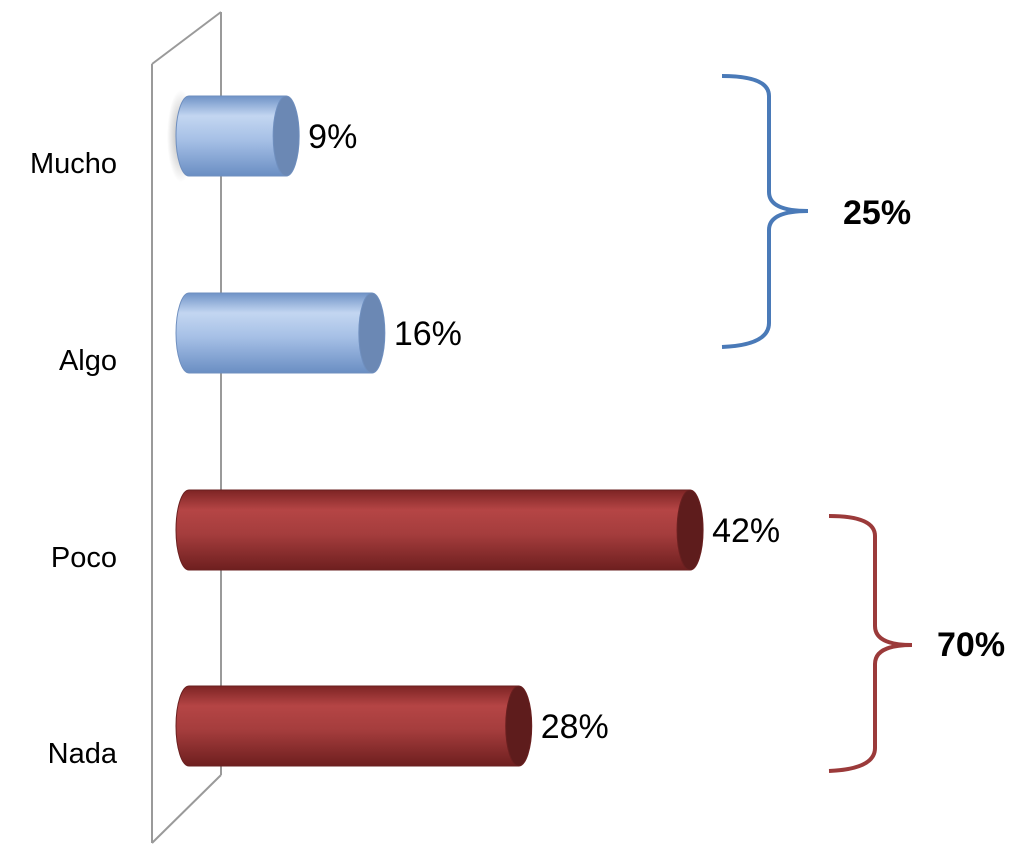 The height and width of the screenshot is (846, 1014). What do you see at coordinates (816, 211) in the screenshot?
I see `group-bracket-positive: 25%` at bounding box center [816, 211].